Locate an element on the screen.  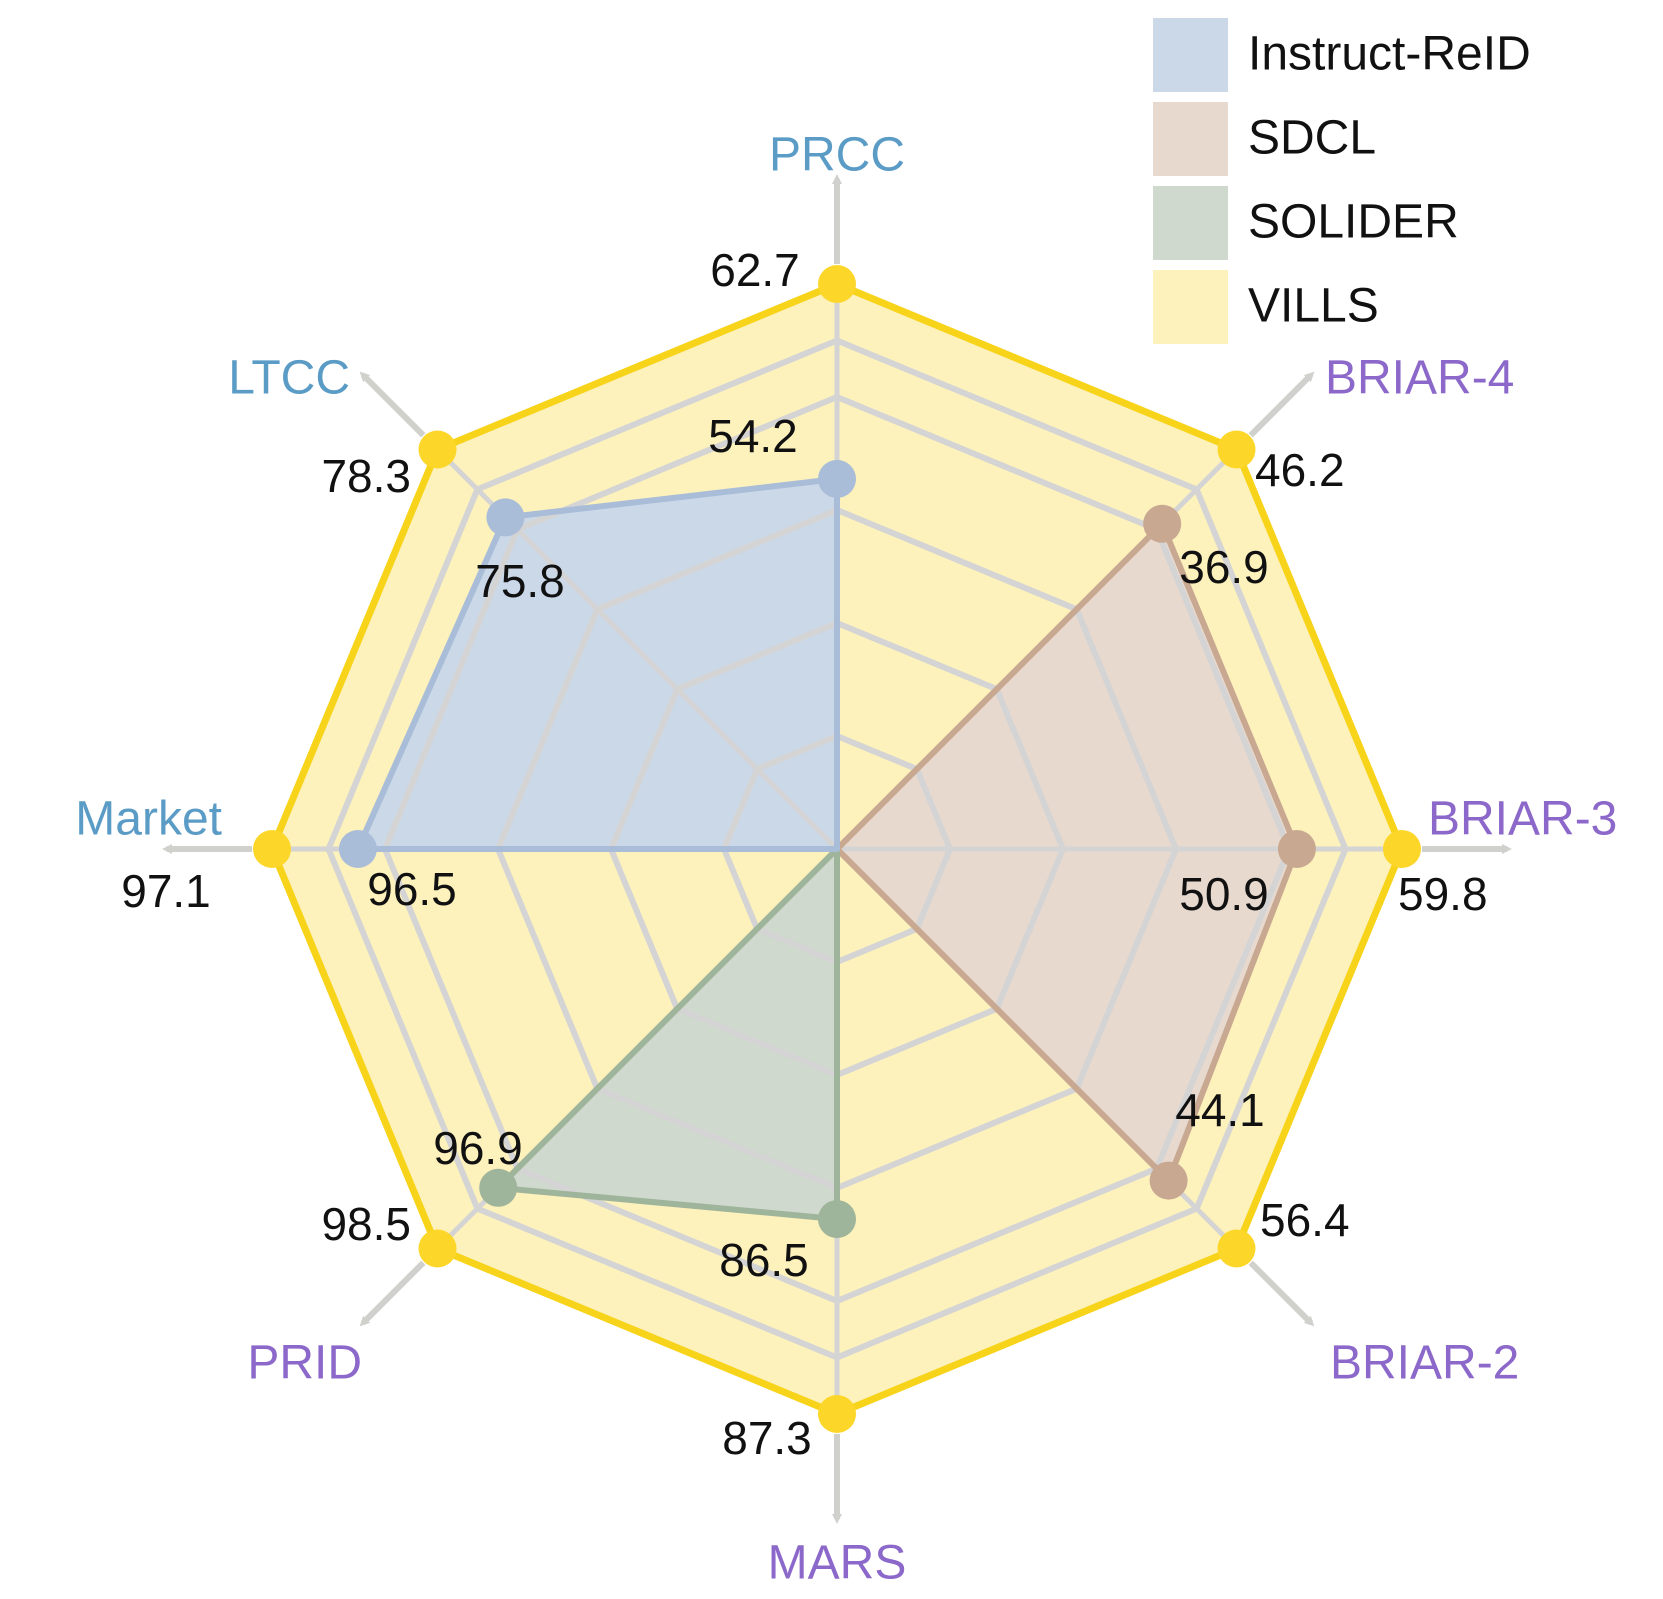
instruct-reid-value-market: 96.5 is located at coordinates (412, 889).